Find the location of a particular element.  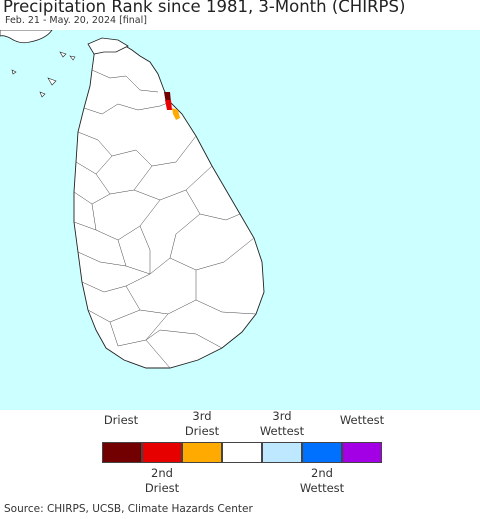

coastal-islet is located at coordinates (48, 87).